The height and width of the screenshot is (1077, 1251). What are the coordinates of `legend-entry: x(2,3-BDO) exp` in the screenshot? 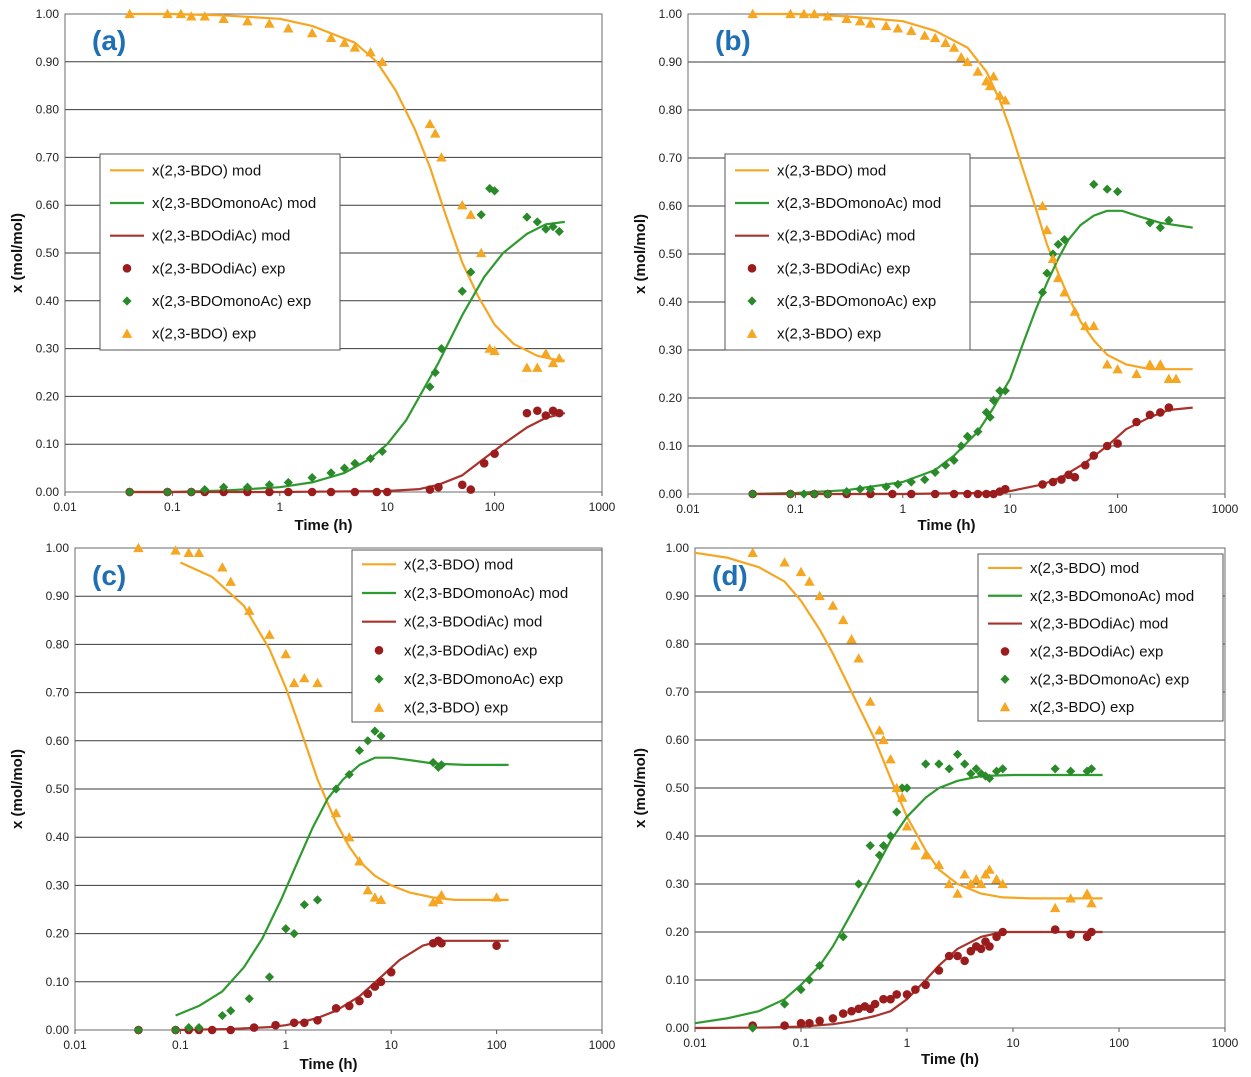 It's located at (829, 334).